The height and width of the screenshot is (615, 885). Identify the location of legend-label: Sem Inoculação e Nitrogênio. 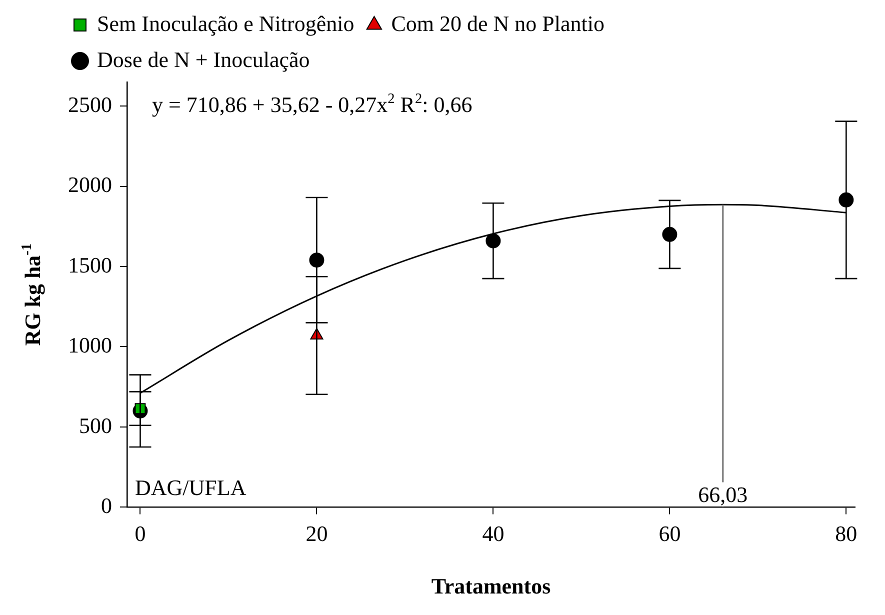
(225, 23).